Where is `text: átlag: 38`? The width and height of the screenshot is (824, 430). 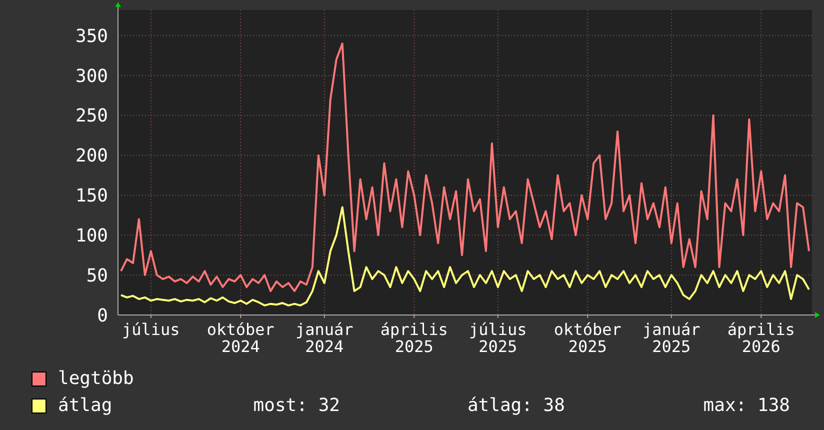
text: átlag: 38 is located at coordinates (516, 405).